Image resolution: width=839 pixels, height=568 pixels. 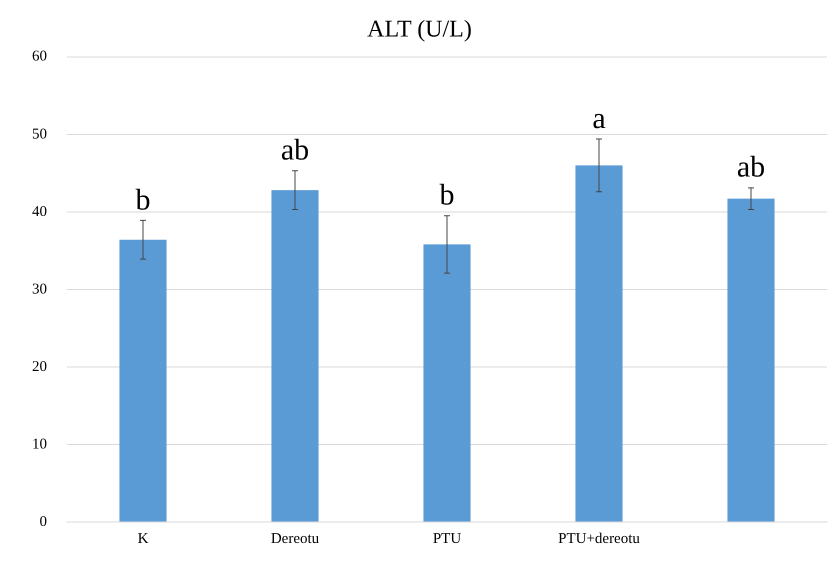 I want to click on data-label: a, so click(x=599, y=118).